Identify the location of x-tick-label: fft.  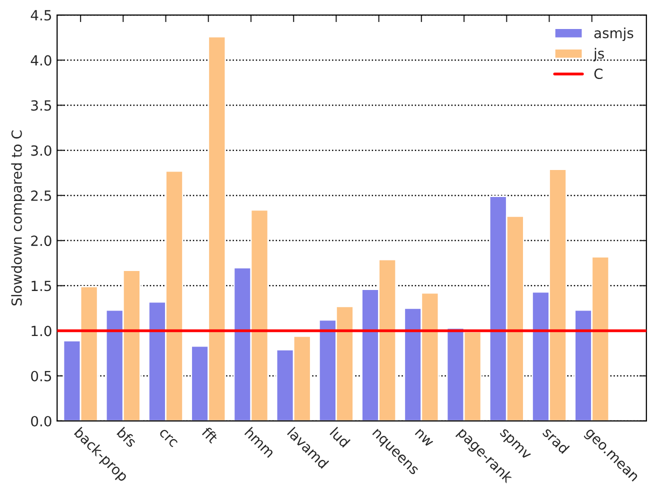
(210, 435).